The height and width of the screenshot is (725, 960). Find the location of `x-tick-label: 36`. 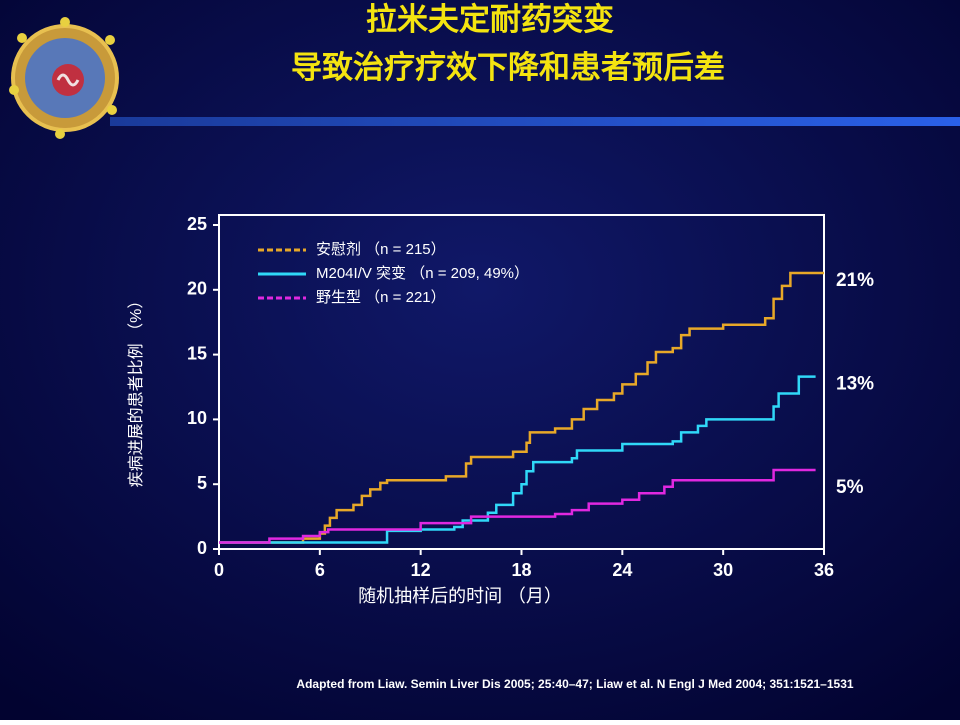

x-tick-label: 36 is located at coordinates (824, 570).